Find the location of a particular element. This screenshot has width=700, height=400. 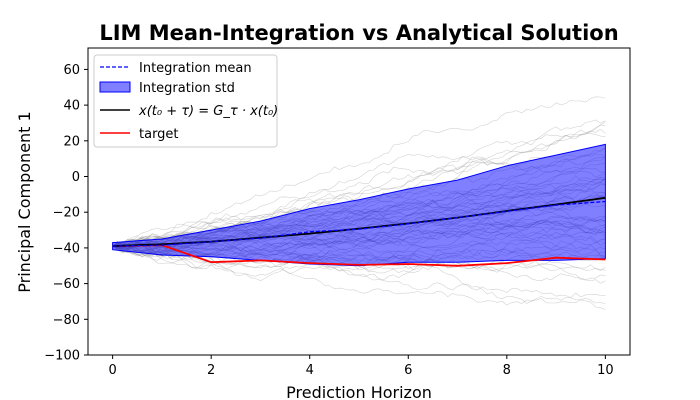

y-tick-label: −80 is located at coordinates (66, 320).